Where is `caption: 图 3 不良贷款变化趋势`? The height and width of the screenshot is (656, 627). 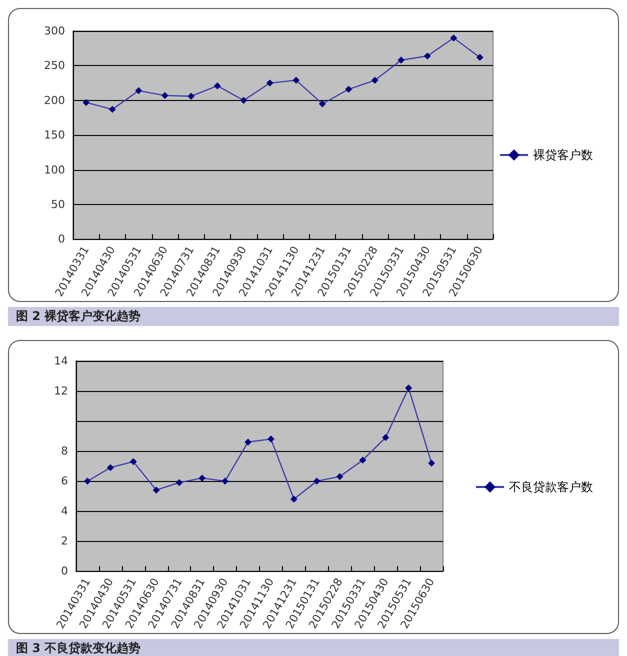 caption: 图 3 不良贷款变化趋势 is located at coordinates (313, 647).